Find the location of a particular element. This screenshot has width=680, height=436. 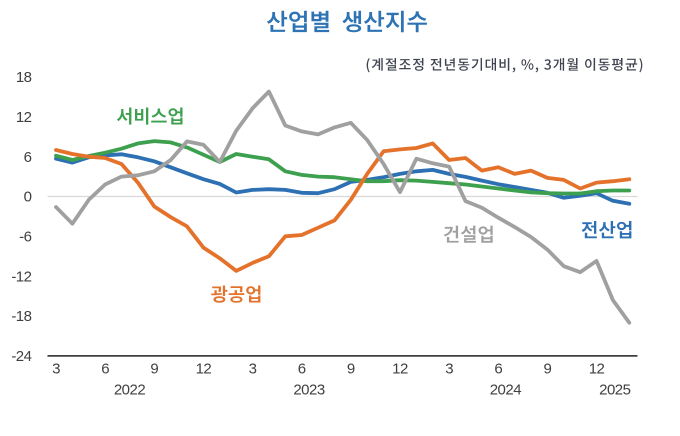

svg-text: 2022 is located at coordinates (130, 390).